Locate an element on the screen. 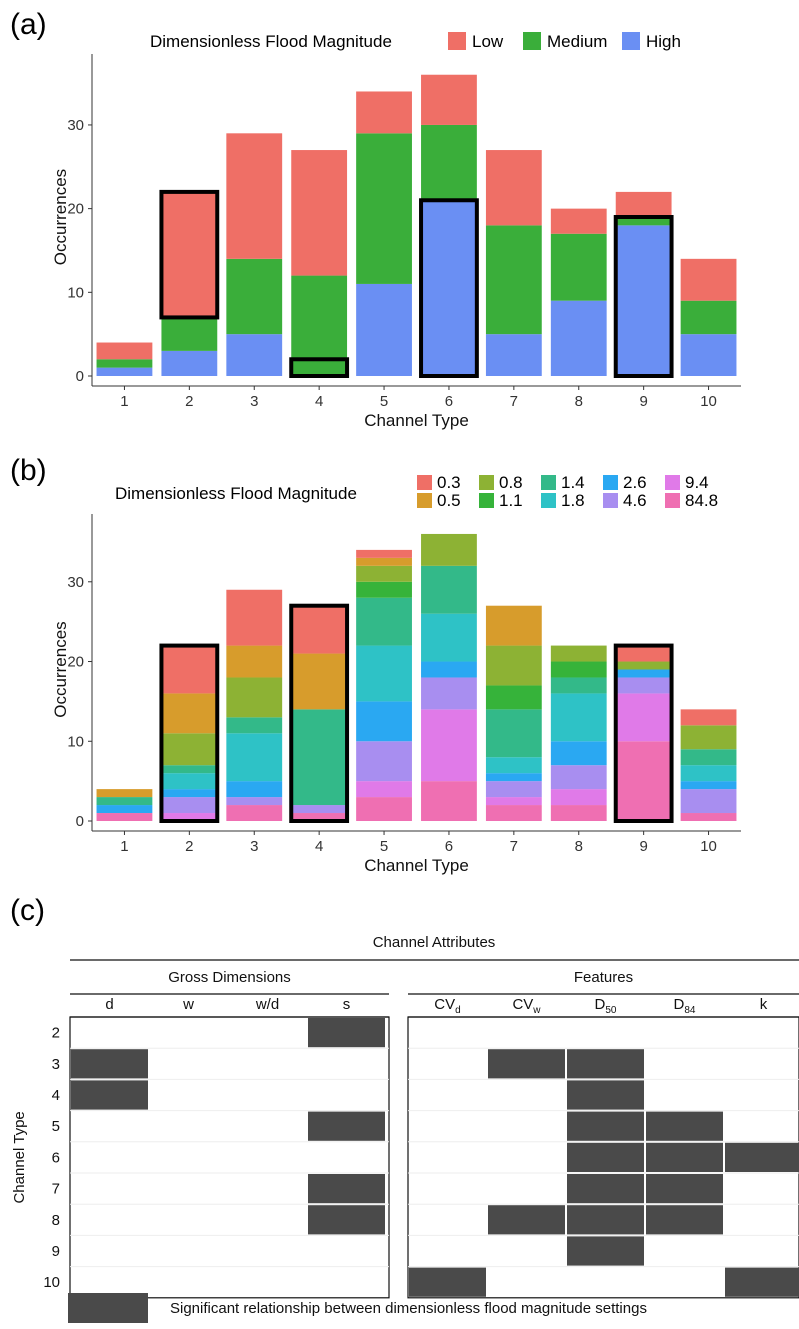 The width and height of the screenshot is (799, 1329). column-header-s: s is located at coordinates (347, 1004).